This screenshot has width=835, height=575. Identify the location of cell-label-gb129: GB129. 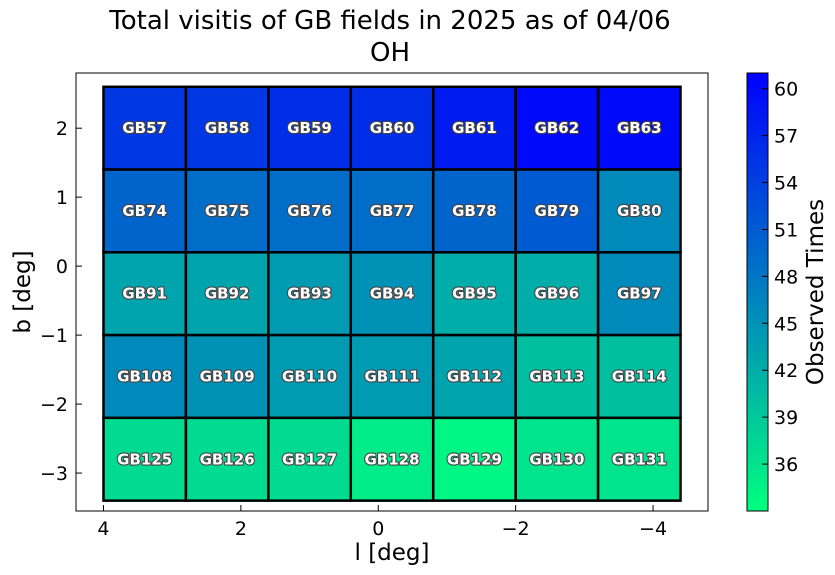
(474, 459).